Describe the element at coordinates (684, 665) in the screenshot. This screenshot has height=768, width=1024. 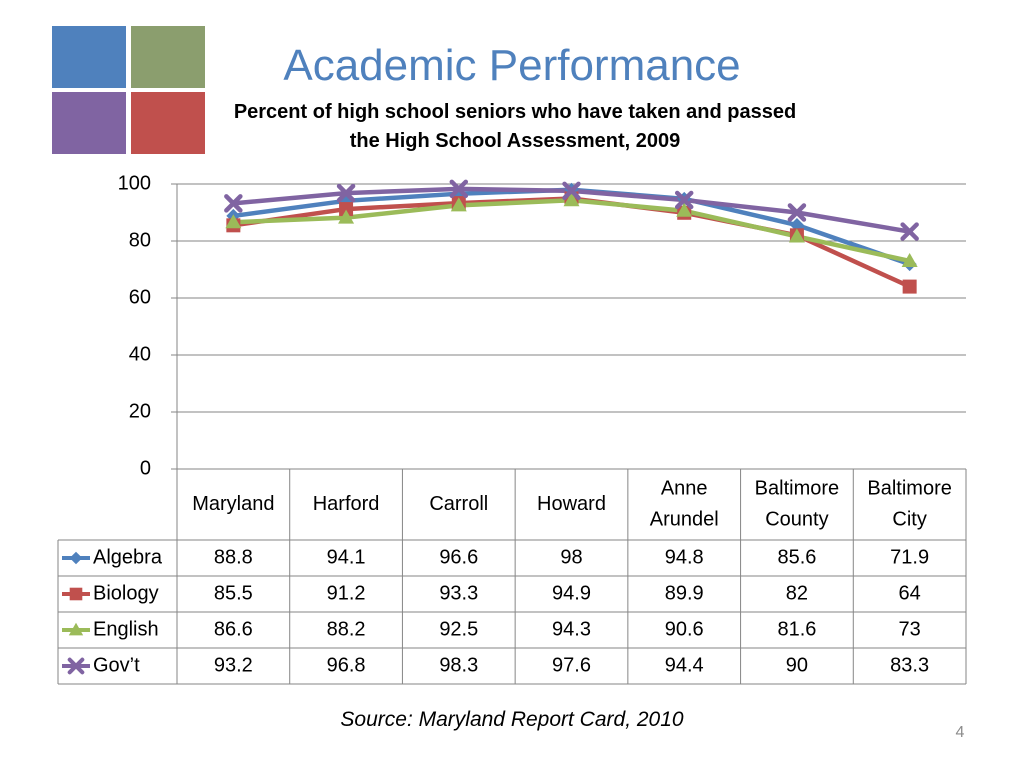
I see `table-cell-value: 94.4` at that location.